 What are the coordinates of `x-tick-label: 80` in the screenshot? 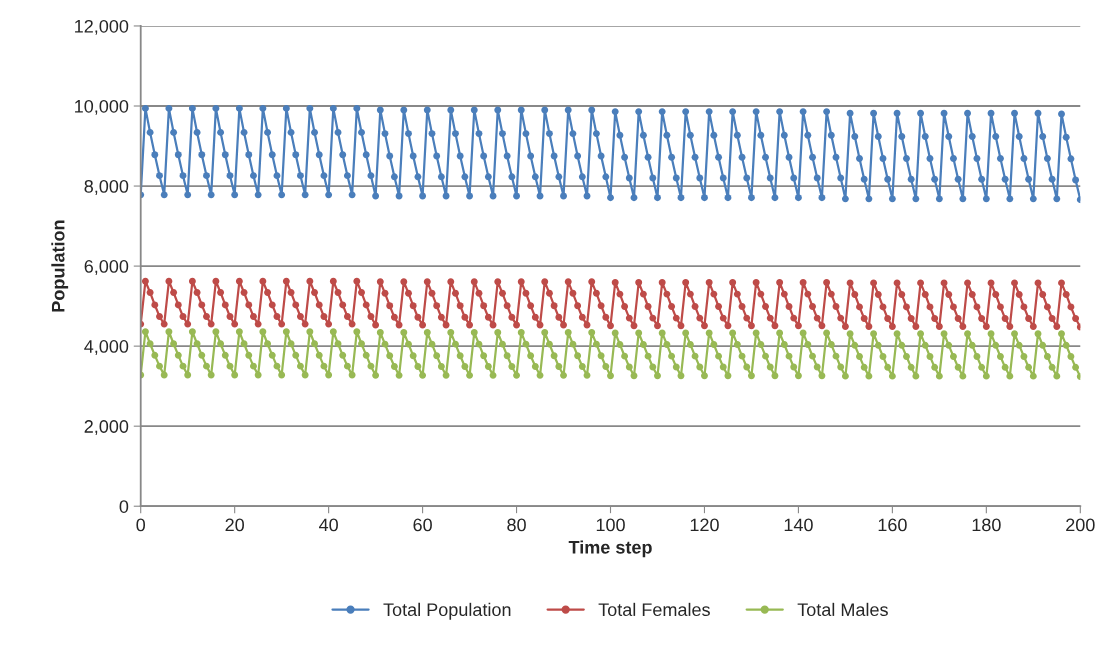 It's located at (516, 525).